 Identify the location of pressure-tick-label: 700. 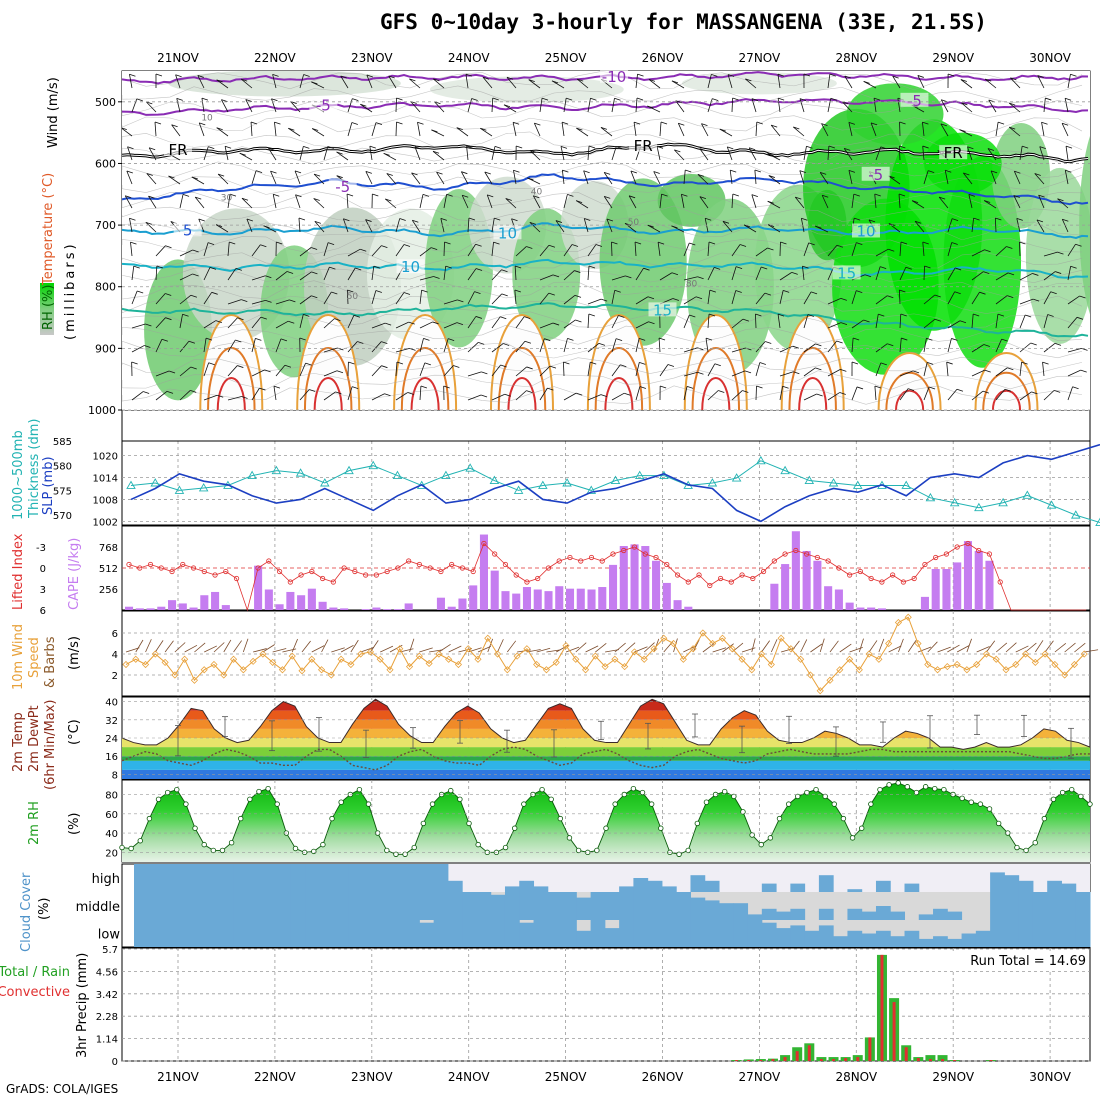
(105, 225).